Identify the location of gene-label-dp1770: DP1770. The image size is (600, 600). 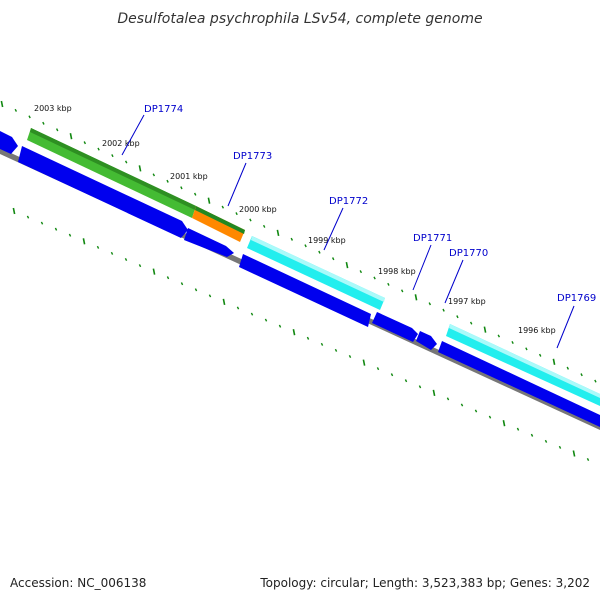
(468, 253).